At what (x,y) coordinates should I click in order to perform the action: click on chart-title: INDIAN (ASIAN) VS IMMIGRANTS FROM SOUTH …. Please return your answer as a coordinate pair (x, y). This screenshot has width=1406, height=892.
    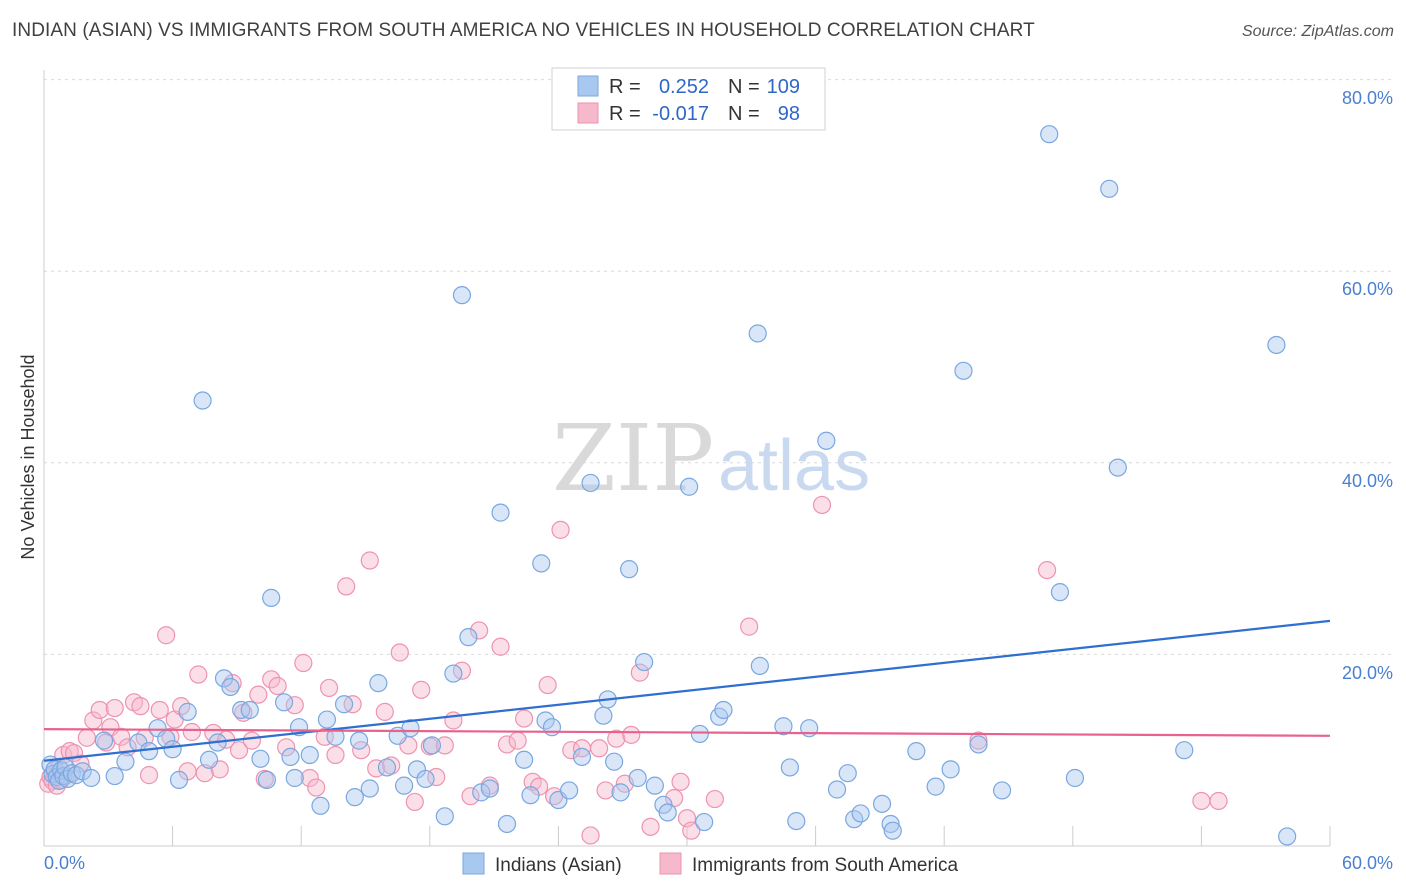
    Looking at the image, I should click on (523, 30).